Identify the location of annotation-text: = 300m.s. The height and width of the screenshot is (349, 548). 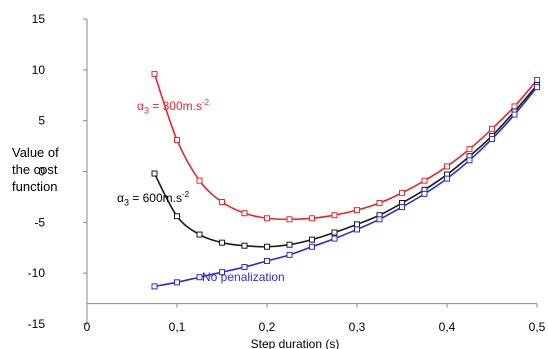
(175, 106).